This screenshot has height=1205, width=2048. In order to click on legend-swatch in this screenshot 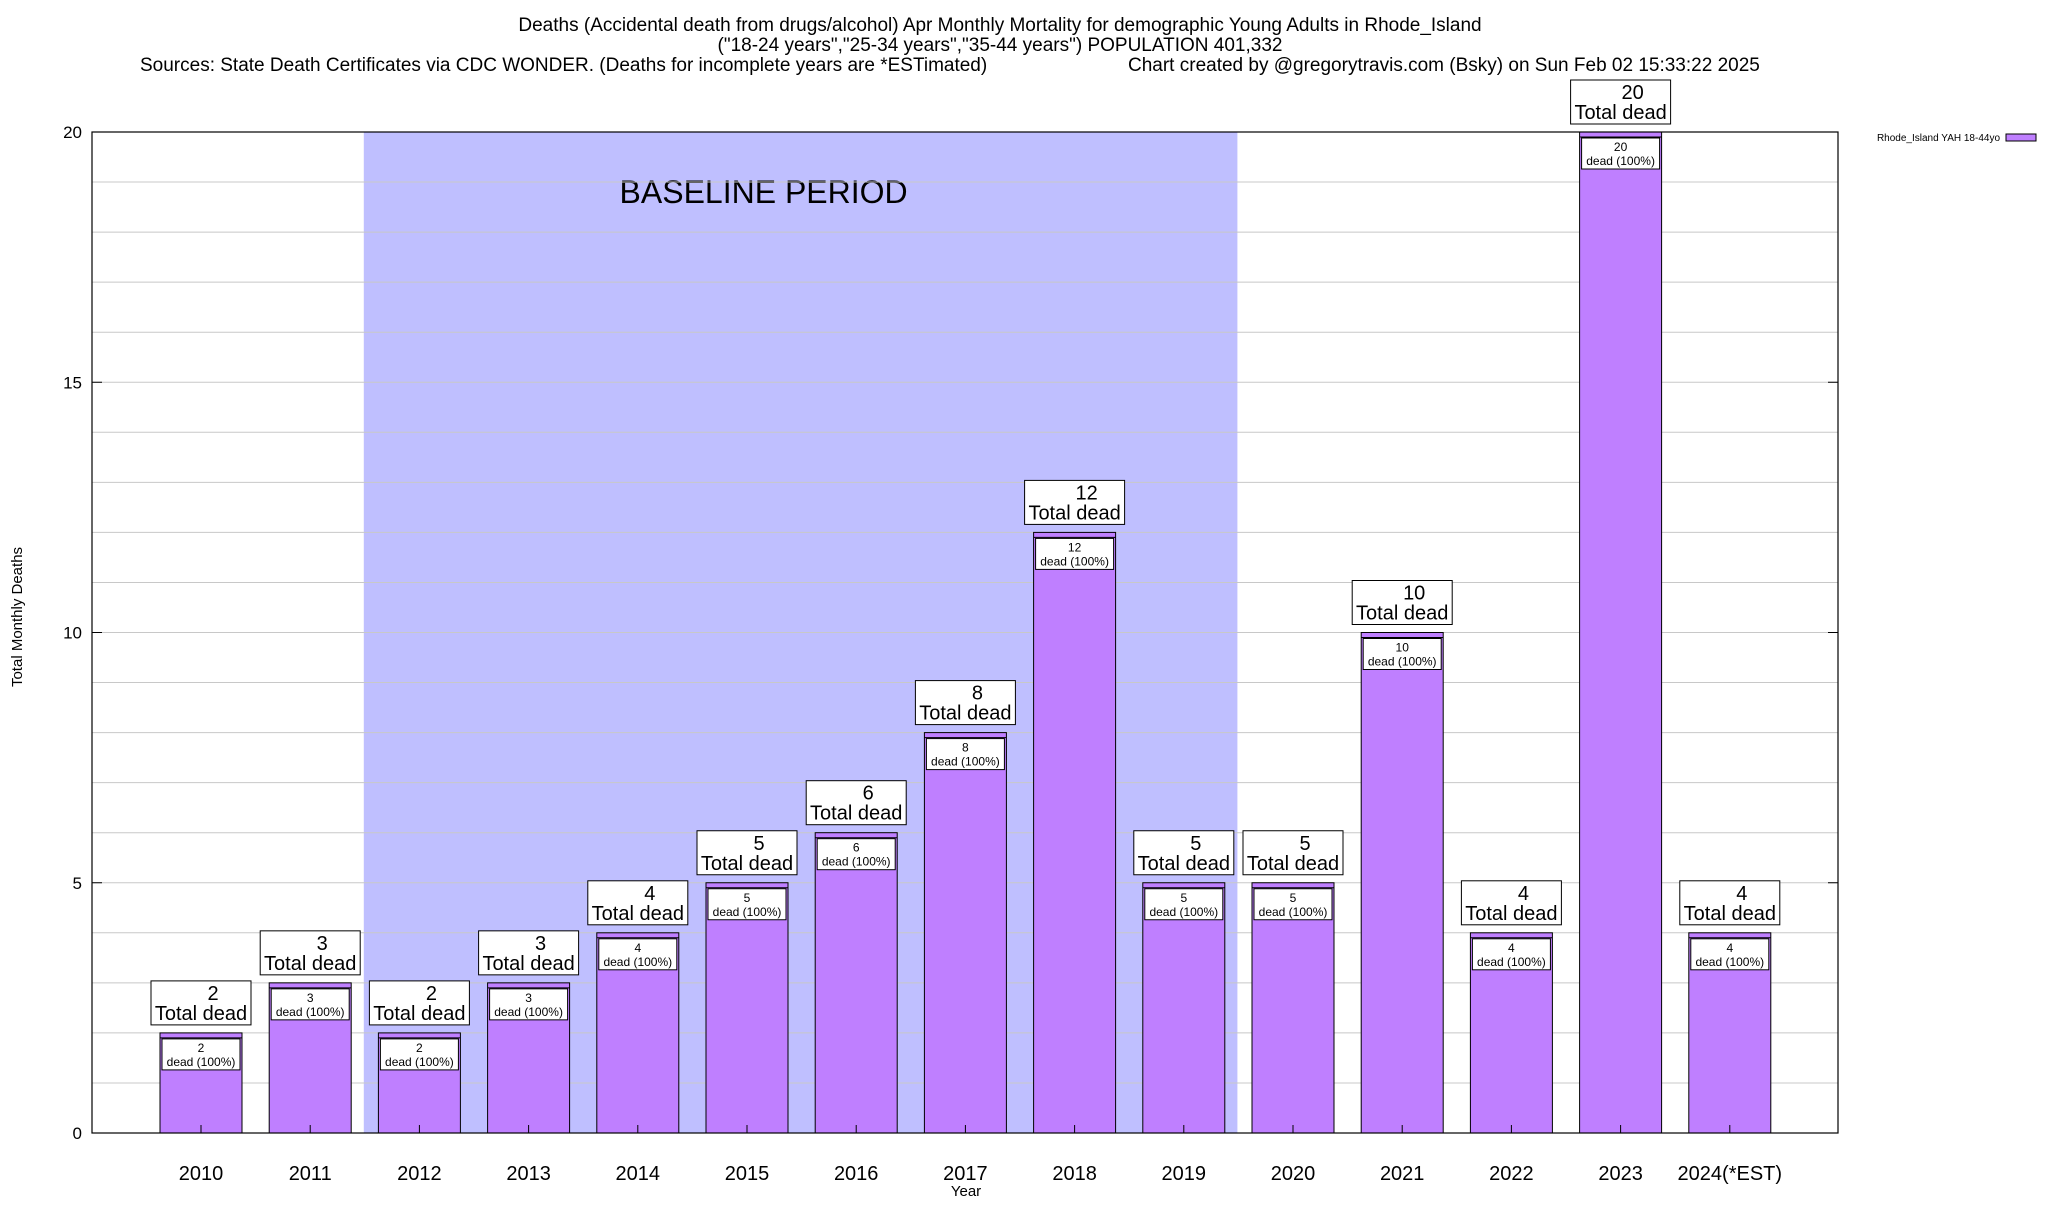, I will do `click(2021, 137)`.